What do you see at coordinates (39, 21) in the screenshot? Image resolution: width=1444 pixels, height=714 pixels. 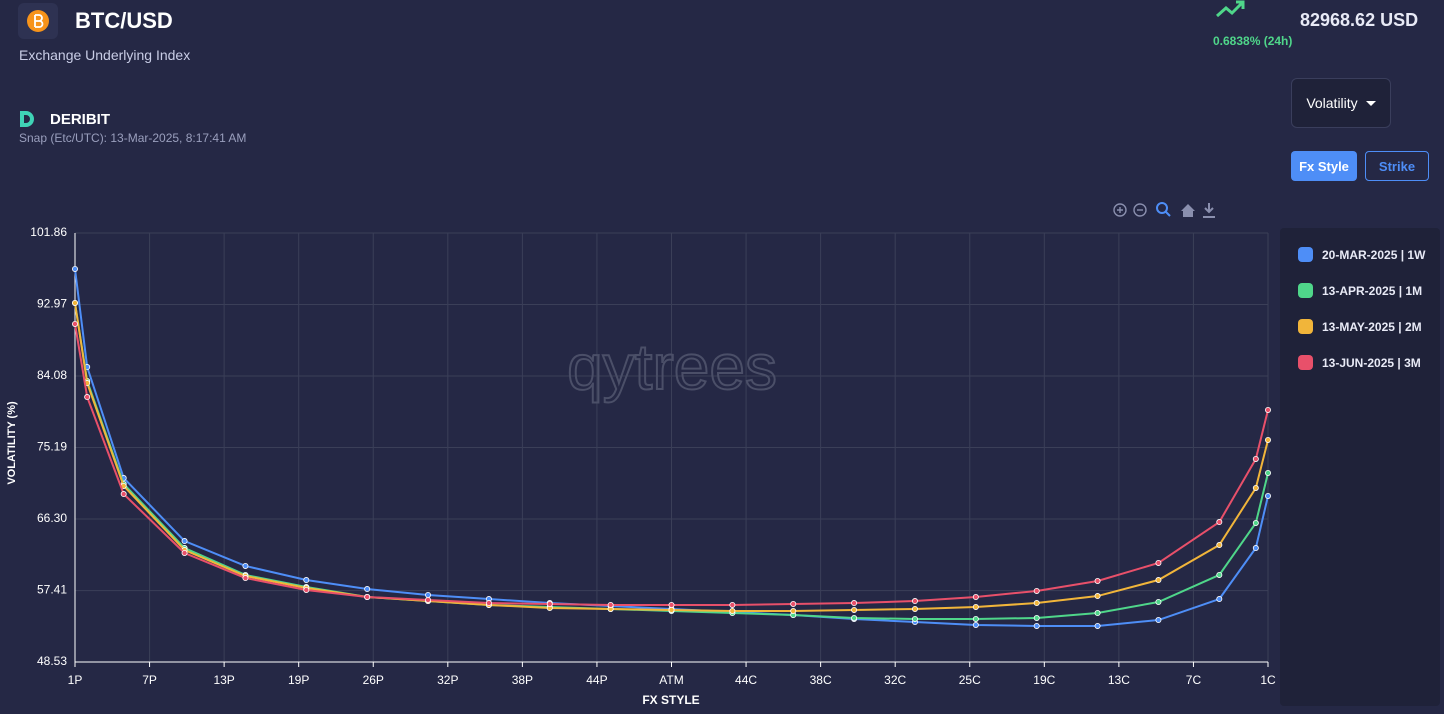 I see `bitcoin-glyph` at bounding box center [39, 21].